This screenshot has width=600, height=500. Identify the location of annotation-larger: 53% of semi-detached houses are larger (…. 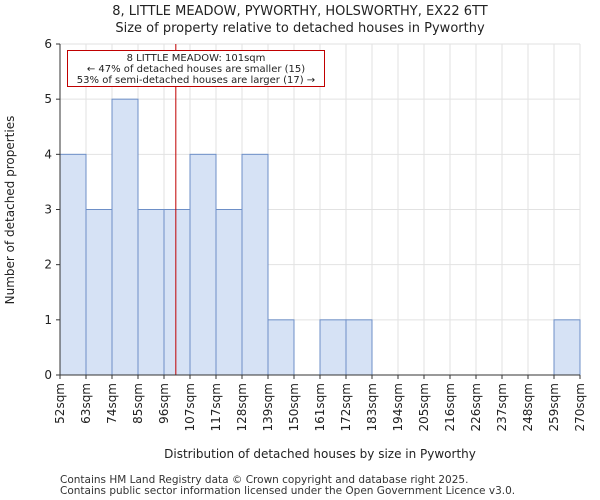
(196, 80).